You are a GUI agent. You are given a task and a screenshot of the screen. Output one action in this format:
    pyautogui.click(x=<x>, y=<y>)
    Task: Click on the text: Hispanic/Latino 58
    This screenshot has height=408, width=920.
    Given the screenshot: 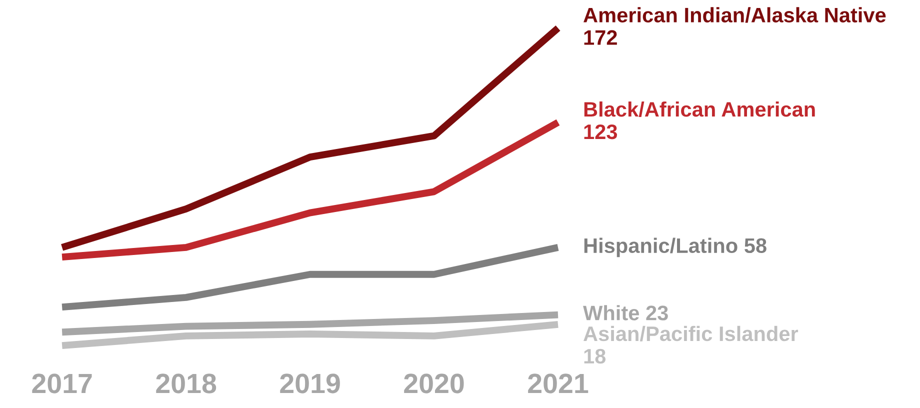 What is the action you would take?
    pyautogui.click(x=675, y=248)
    